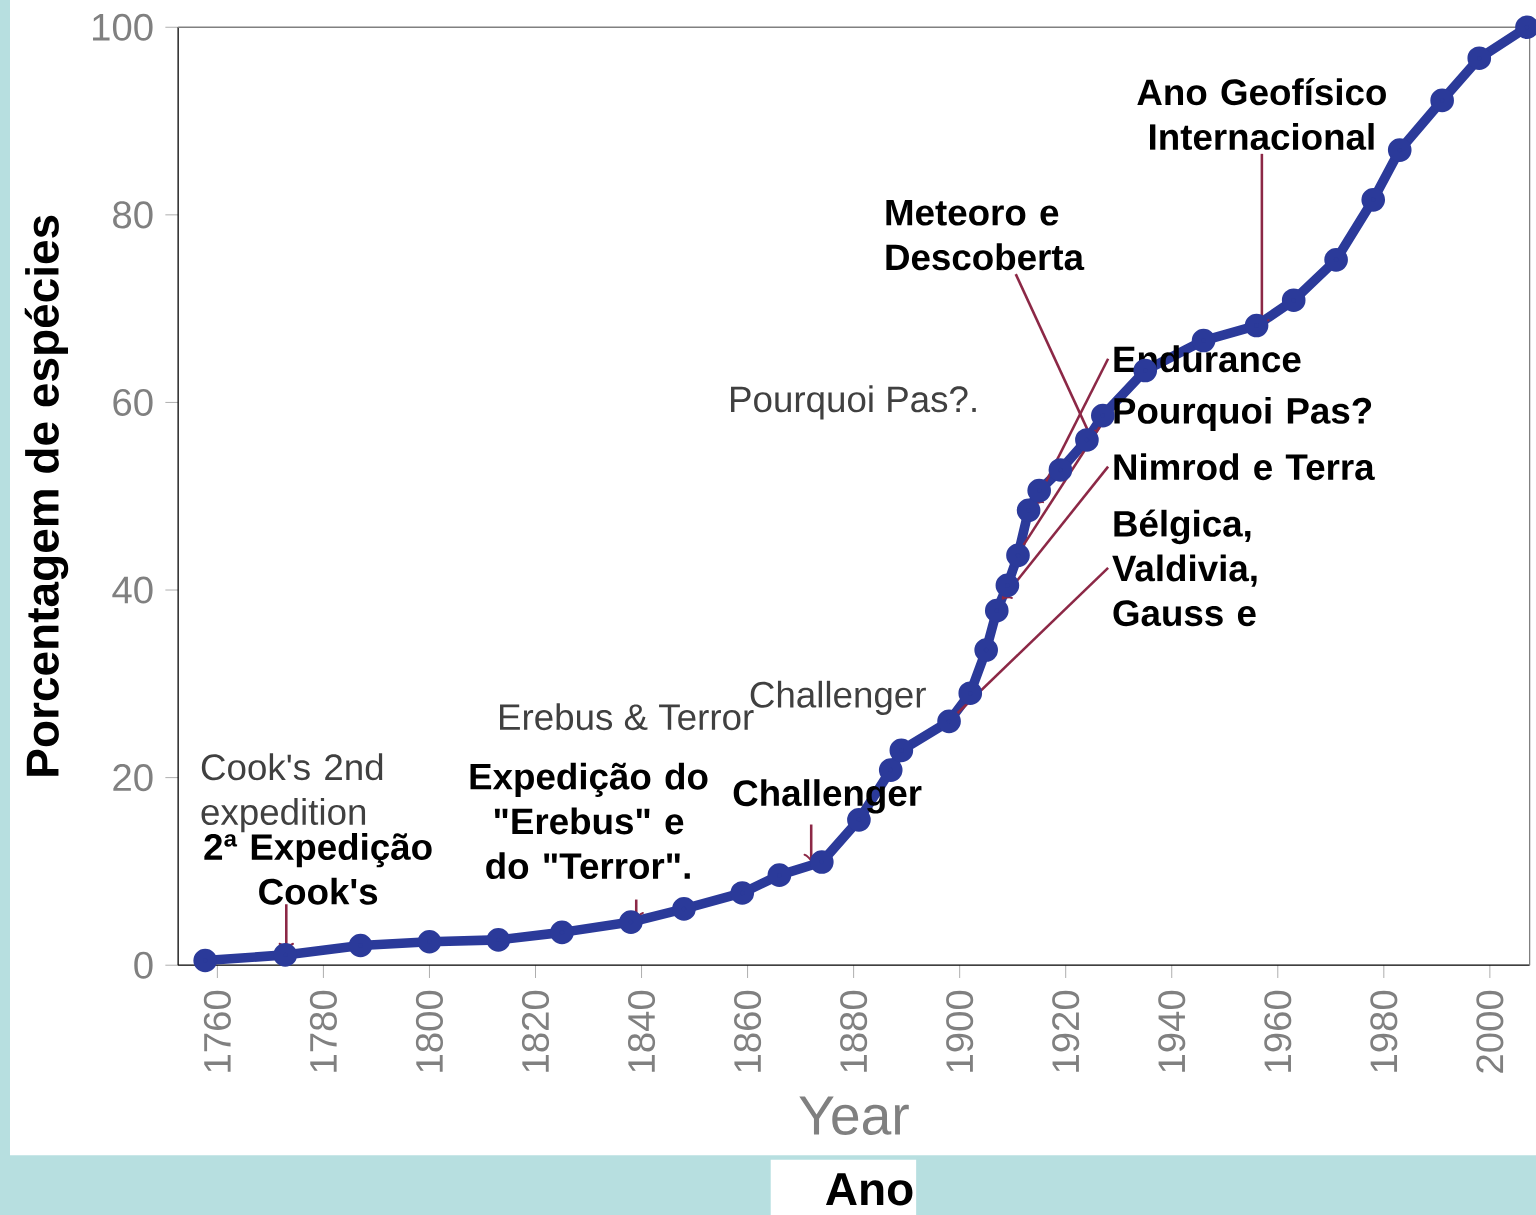 This screenshot has height=1215, width=1536. Describe the element at coordinates (1172, 1031) in the screenshot. I see `x-tick-label: 1940` at that location.